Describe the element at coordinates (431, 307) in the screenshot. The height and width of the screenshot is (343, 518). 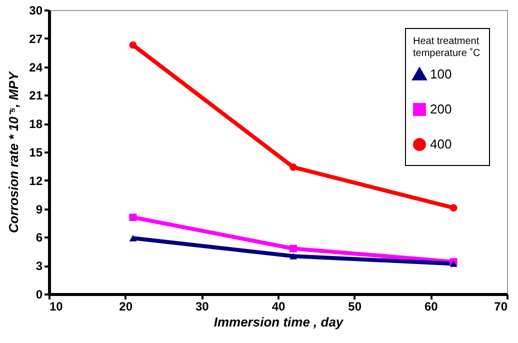
I see `x-tick-label: 60` at that location.